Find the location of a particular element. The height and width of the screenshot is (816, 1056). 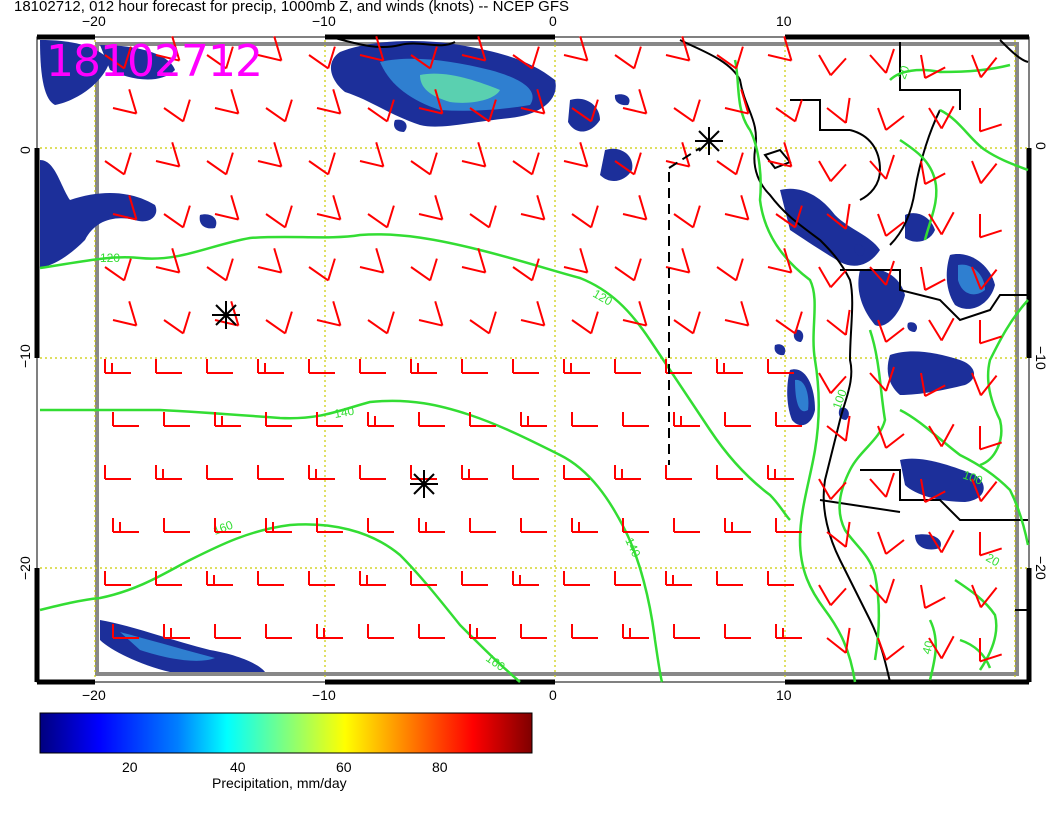

colorbar-tick: 80 is located at coordinates (440, 767).